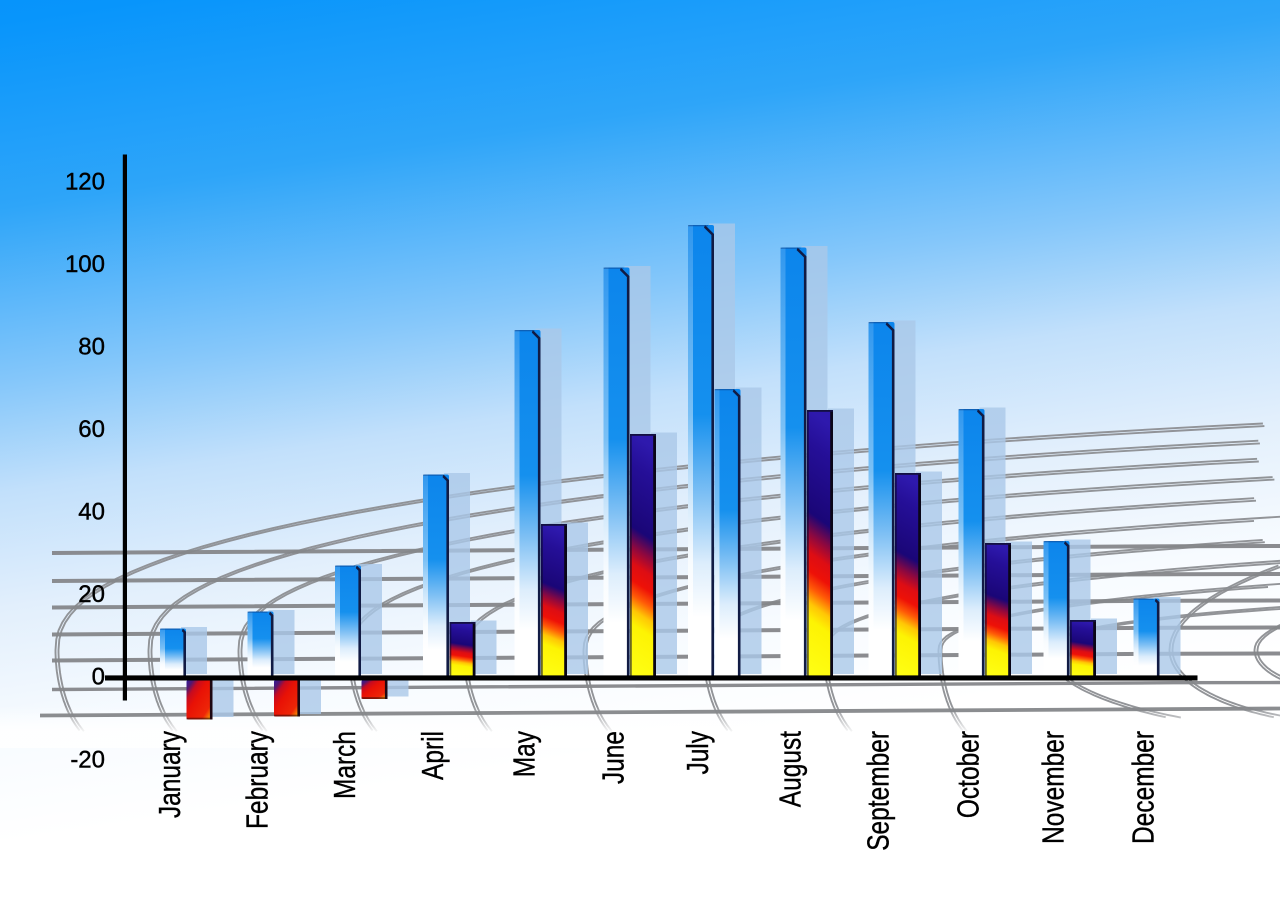  I want to click on svg-text: 120, so click(85, 182).